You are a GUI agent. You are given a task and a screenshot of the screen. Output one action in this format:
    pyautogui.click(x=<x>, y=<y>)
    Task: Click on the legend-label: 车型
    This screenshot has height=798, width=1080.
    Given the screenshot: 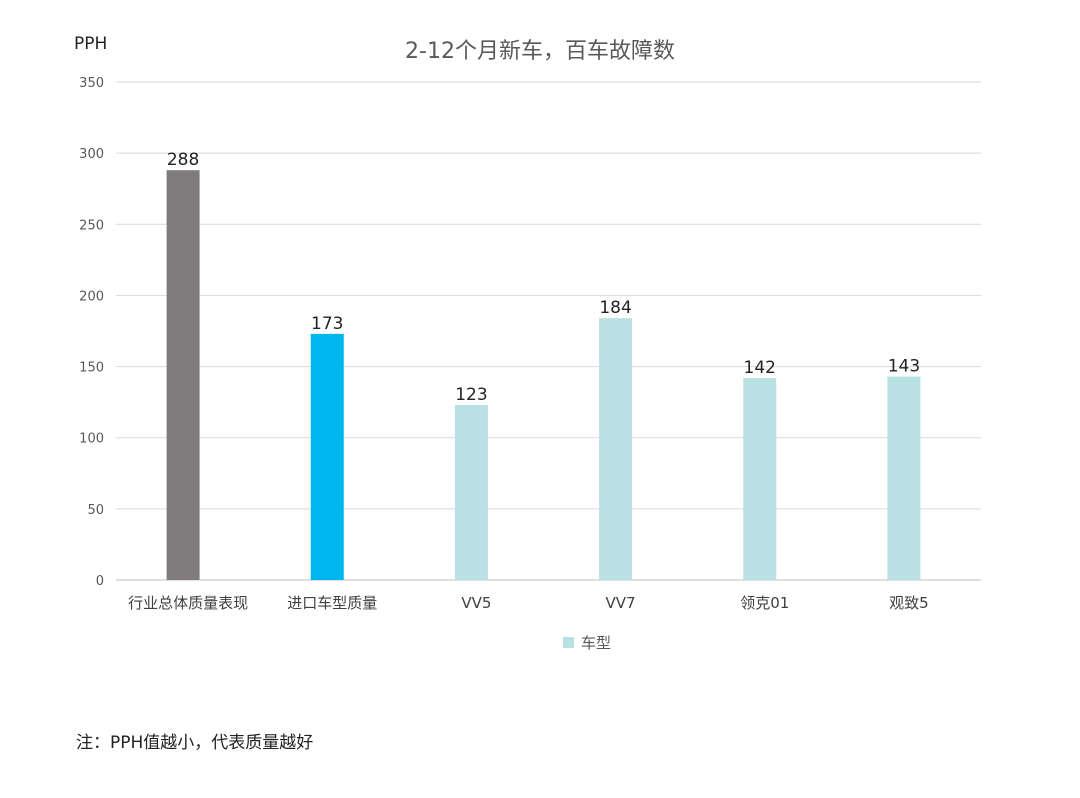 What is the action you would take?
    pyautogui.click(x=596, y=643)
    